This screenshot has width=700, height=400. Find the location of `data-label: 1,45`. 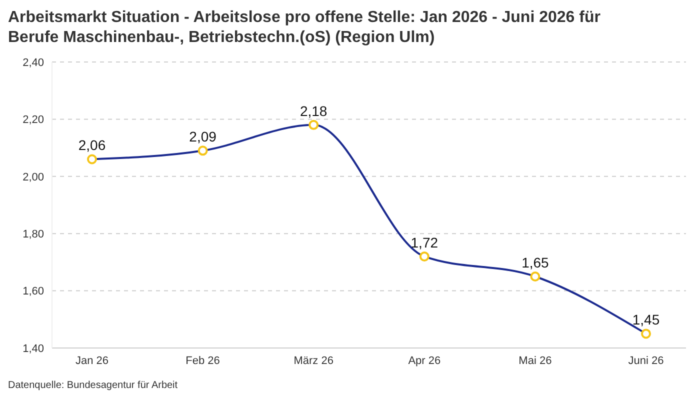

data-label: 1,45 is located at coordinates (646, 320).